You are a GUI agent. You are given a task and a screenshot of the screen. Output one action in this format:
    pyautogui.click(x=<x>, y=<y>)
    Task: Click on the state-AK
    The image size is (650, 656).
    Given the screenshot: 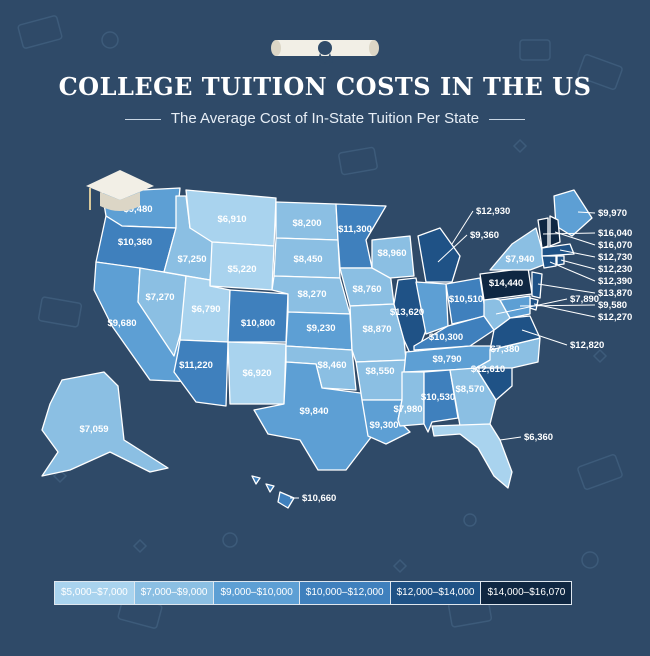 What is the action you would take?
    pyautogui.click(x=105, y=424)
    